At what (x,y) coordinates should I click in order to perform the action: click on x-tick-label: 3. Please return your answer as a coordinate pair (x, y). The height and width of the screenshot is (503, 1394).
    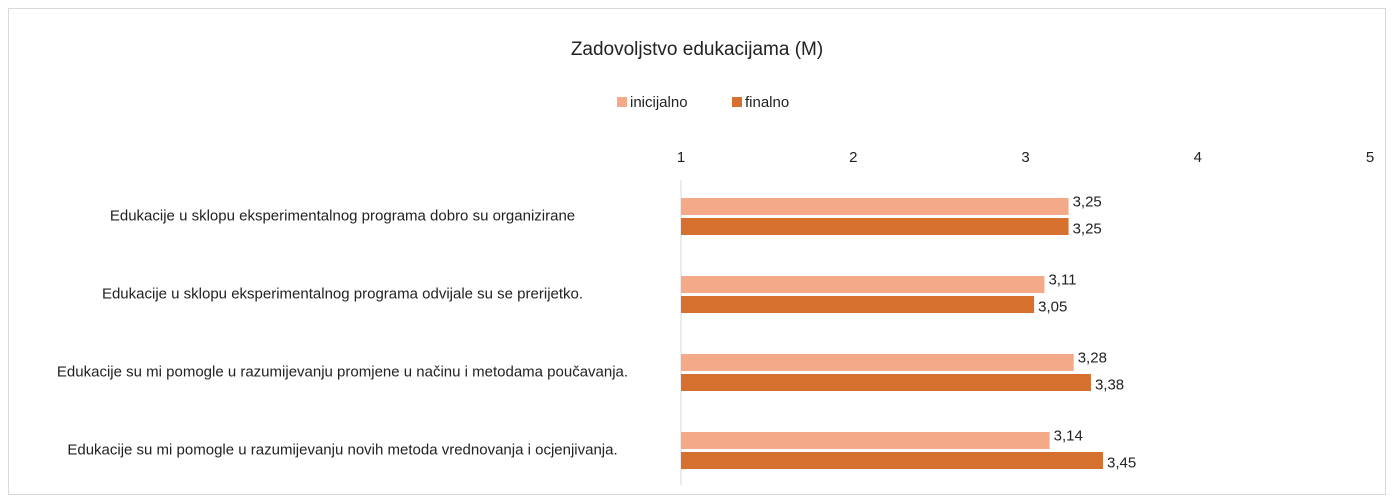
    Looking at the image, I should click on (1025, 157).